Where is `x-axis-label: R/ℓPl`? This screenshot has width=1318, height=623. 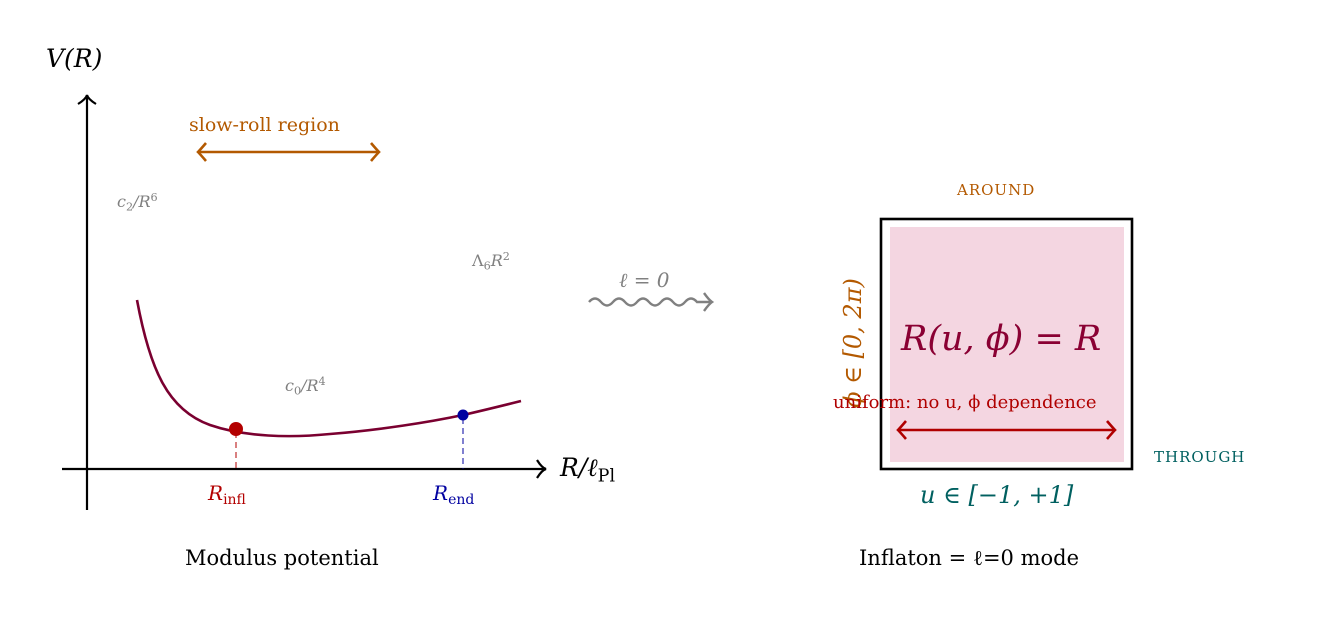
x-axis-label: R/ℓPl is located at coordinates (588, 470).